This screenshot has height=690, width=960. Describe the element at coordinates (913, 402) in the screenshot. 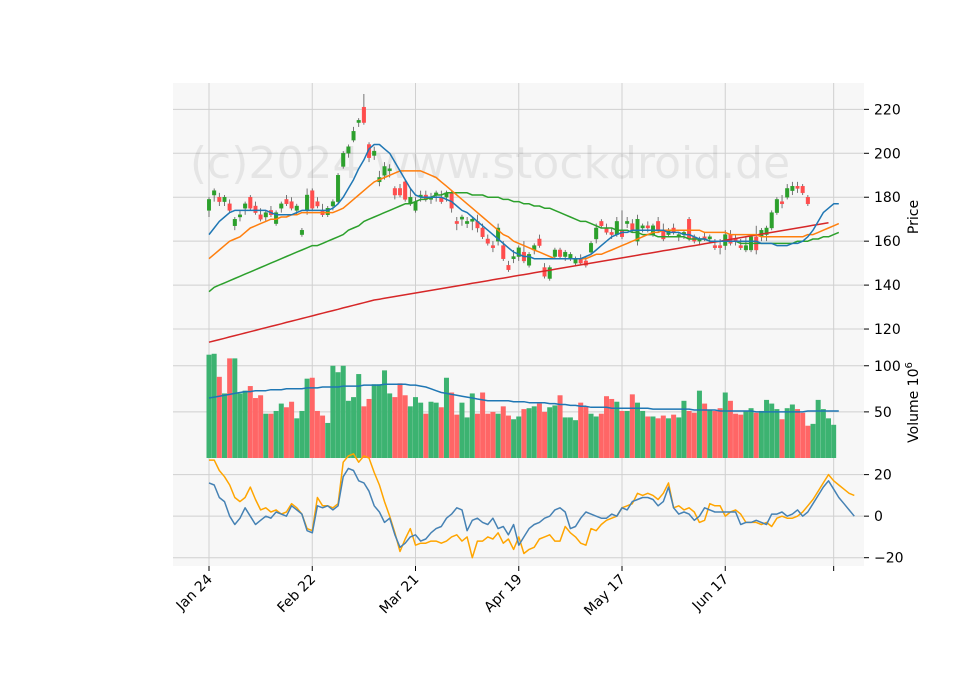

I see `volume-axis-title: Volume 106` at that location.